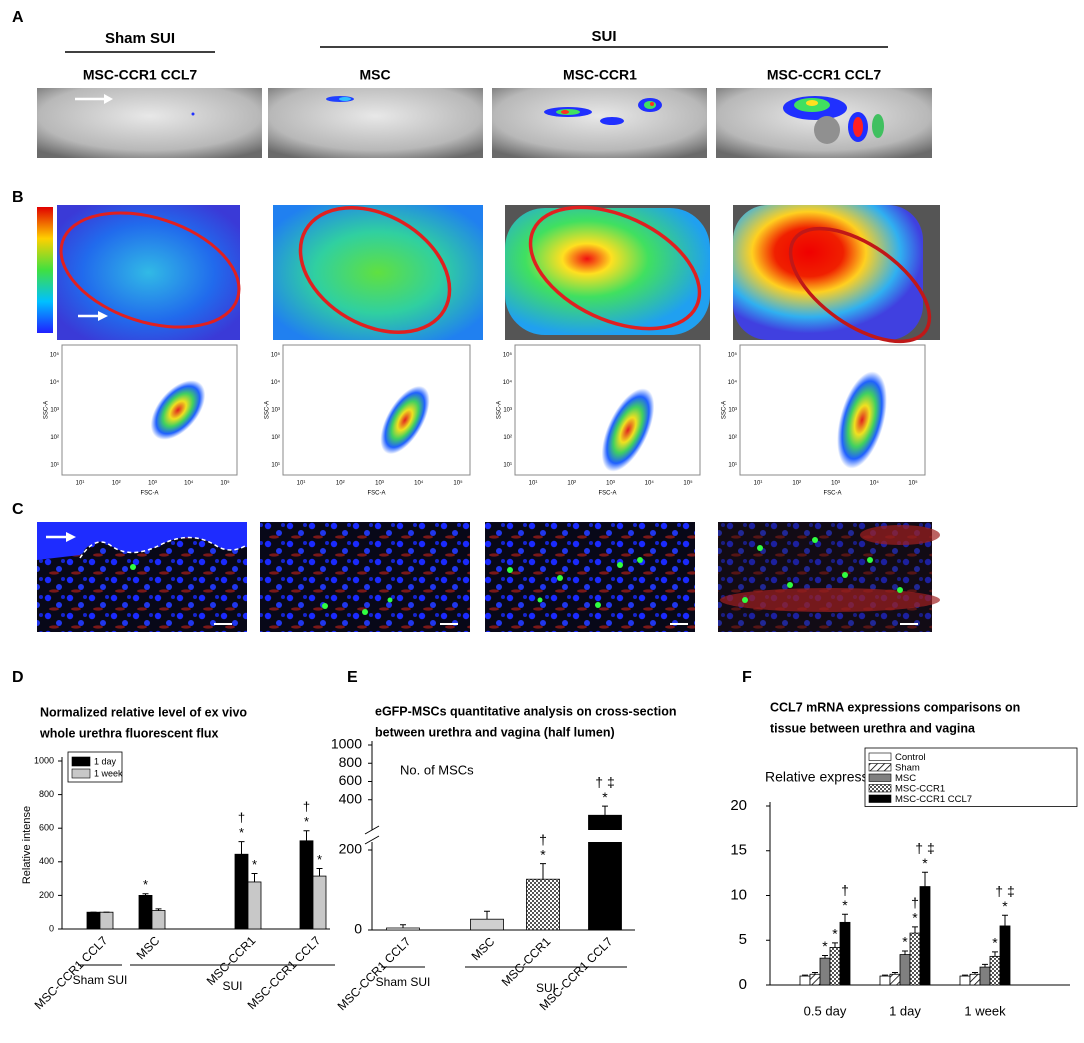  What do you see at coordinates (738, 850) in the screenshot?
I see `y-tick-label: 15` at bounding box center [738, 850].